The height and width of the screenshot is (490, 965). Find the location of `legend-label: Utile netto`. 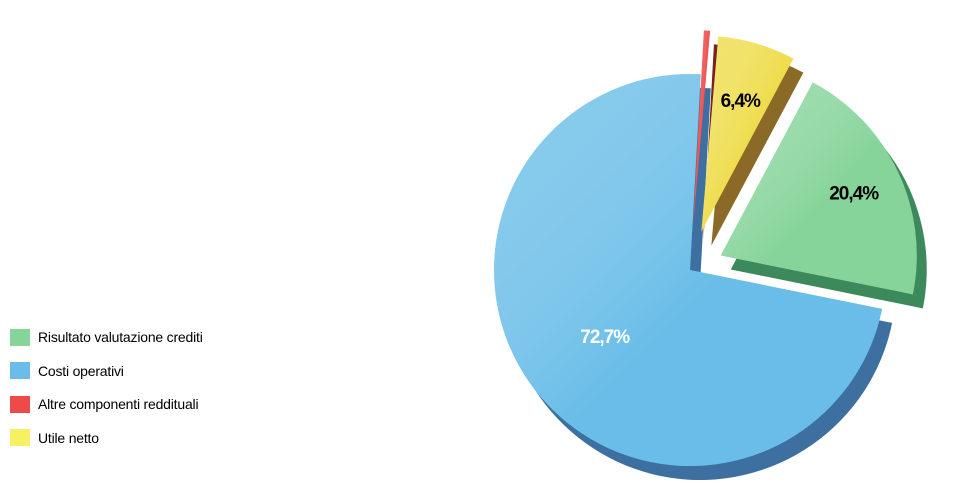

legend-label: Utile netto is located at coordinates (68, 437).